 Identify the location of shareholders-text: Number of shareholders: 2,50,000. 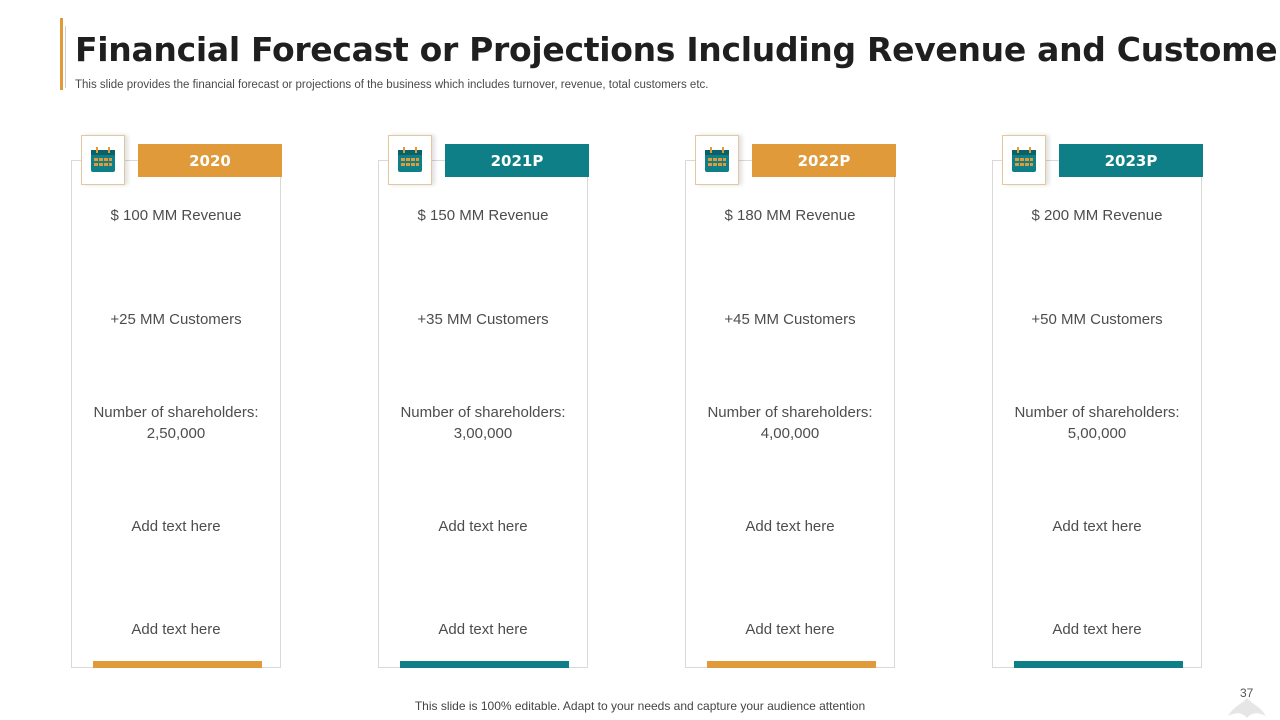
(176, 423).